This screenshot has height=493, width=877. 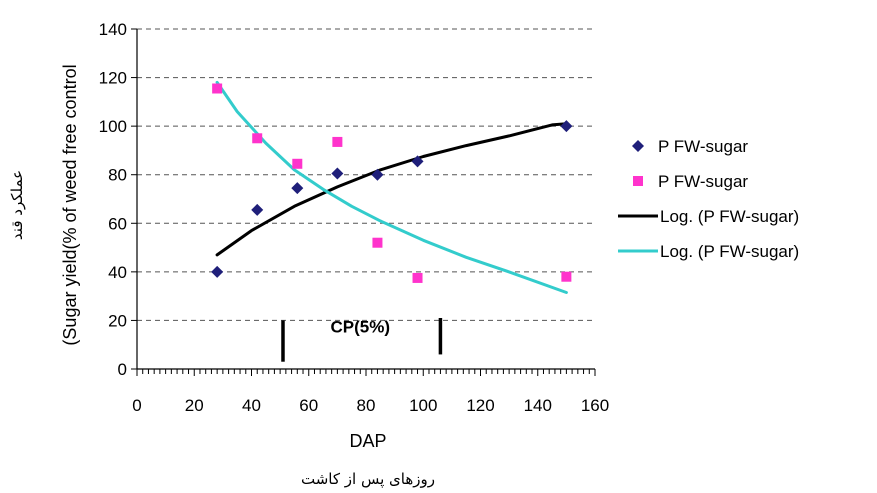 What do you see at coordinates (703, 146) in the screenshot?
I see `legend-label-0: P FW-sugar` at bounding box center [703, 146].